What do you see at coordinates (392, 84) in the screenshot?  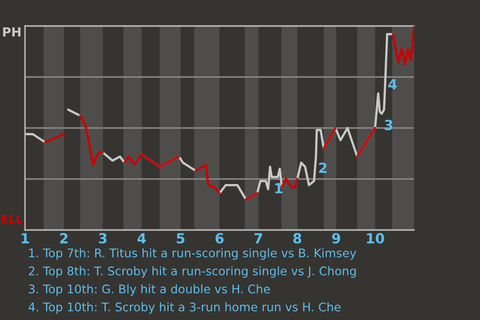 I see `annotation: 4` at bounding box center [392, 84].